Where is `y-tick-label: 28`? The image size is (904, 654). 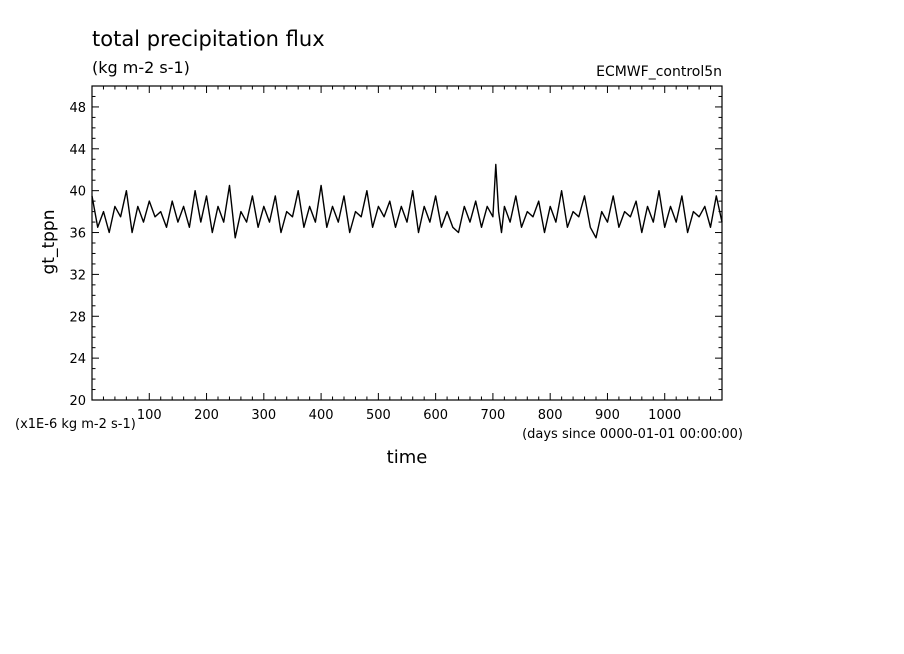 y-tick-label: 28 is located at coordinates (77, 317).